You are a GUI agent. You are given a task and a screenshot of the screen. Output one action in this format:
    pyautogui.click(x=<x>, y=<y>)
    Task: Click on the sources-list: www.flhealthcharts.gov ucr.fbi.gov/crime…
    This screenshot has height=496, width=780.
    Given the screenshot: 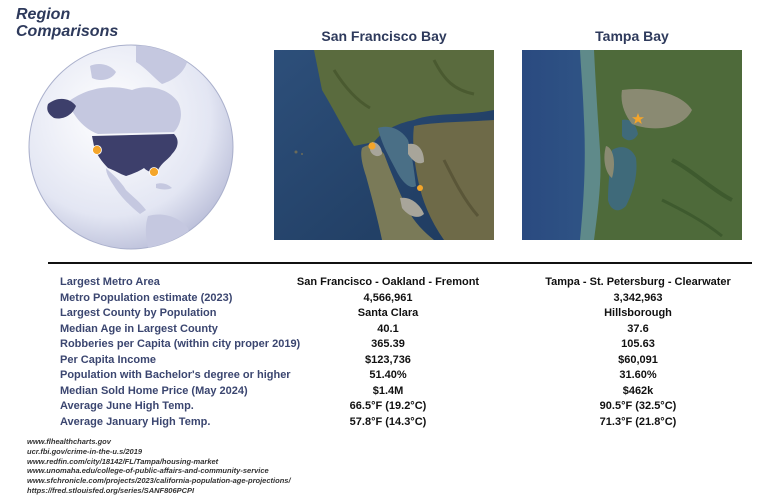 What is the action you would take?
    pyautogui.click(x=159, y=466)
    